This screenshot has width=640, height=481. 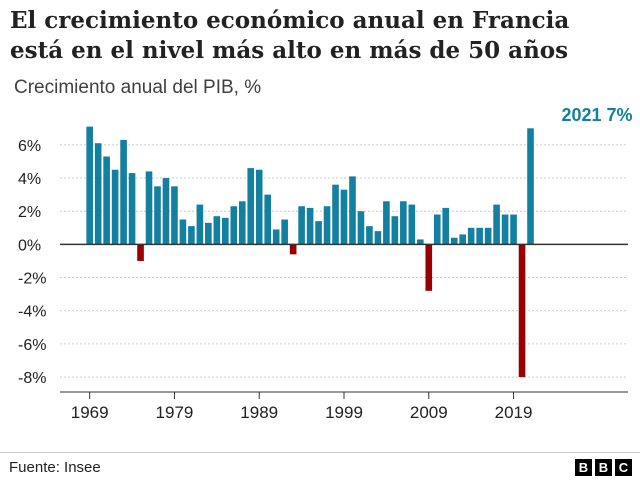 What do you see at coordinates (259, 412) in the screenshot?
I see `x-tick-label: 1989` at bounding box center [259, 412].